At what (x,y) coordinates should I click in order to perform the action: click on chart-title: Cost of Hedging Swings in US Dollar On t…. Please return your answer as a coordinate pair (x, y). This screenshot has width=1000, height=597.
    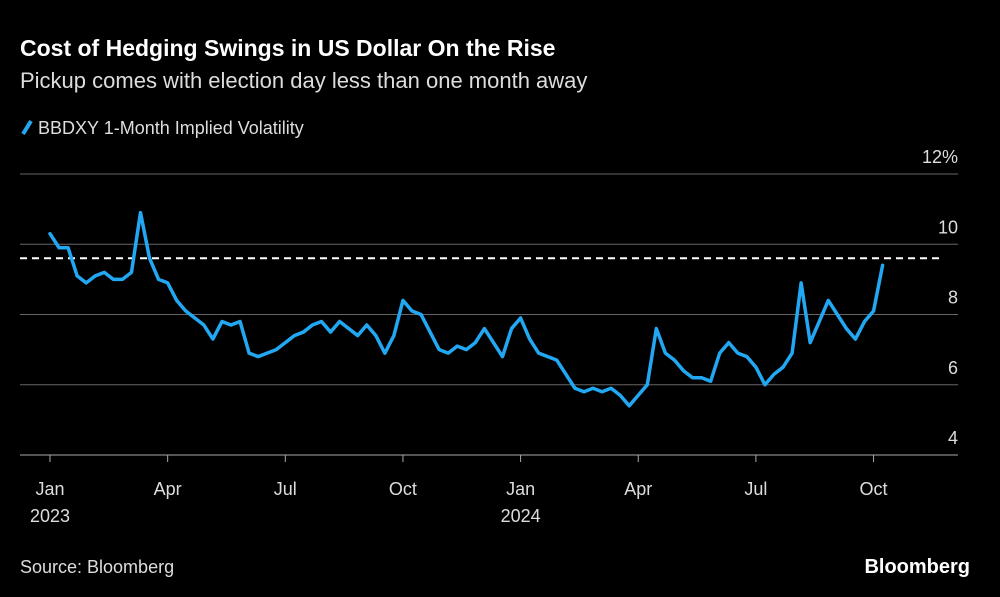
    Looking at the image, I should click on (287, 48).